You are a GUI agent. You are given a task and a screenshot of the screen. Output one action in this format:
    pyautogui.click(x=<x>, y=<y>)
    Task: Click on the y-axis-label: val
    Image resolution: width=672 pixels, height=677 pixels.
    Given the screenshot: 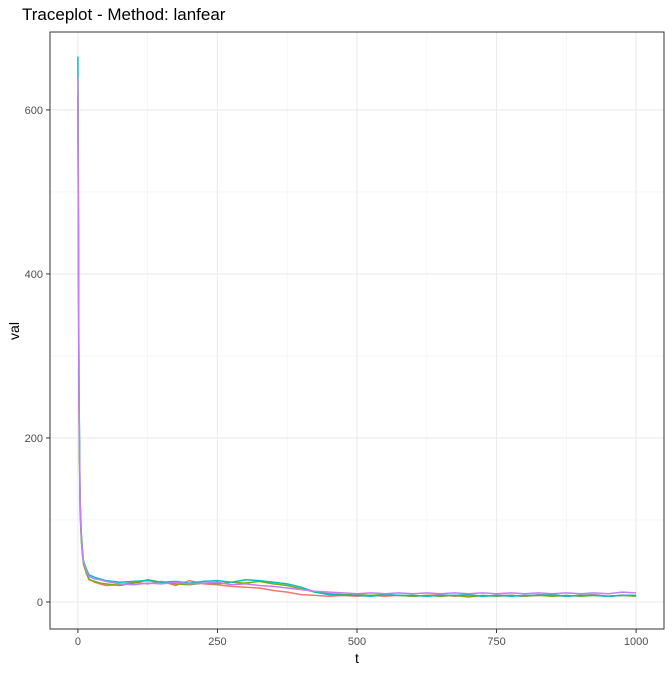 What is the action you would take?
    pyautogui.click(x=14, y=331)
    